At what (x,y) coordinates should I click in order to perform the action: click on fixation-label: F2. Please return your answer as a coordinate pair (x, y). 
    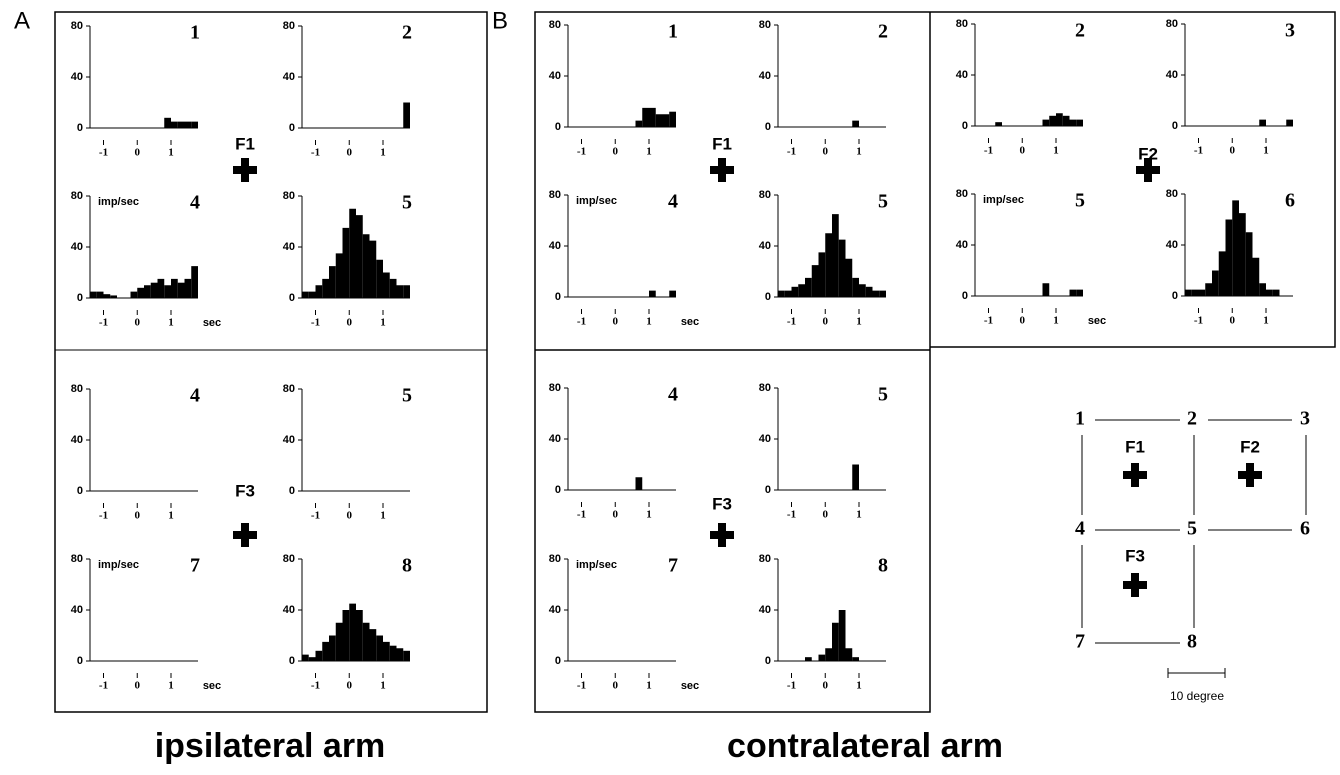
    Looking at the image, I should click on (1250, 446).